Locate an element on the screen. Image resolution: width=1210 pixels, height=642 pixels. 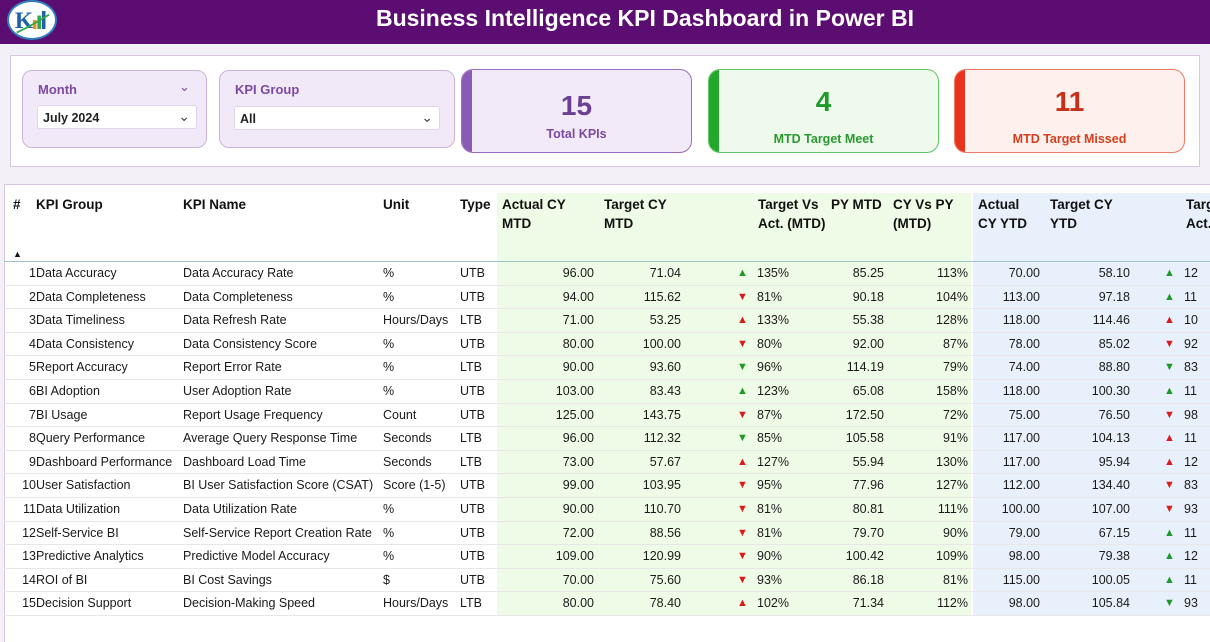
col-header-target-cy-ytd: Target CY YTD is located at coordinates (1081, 214).